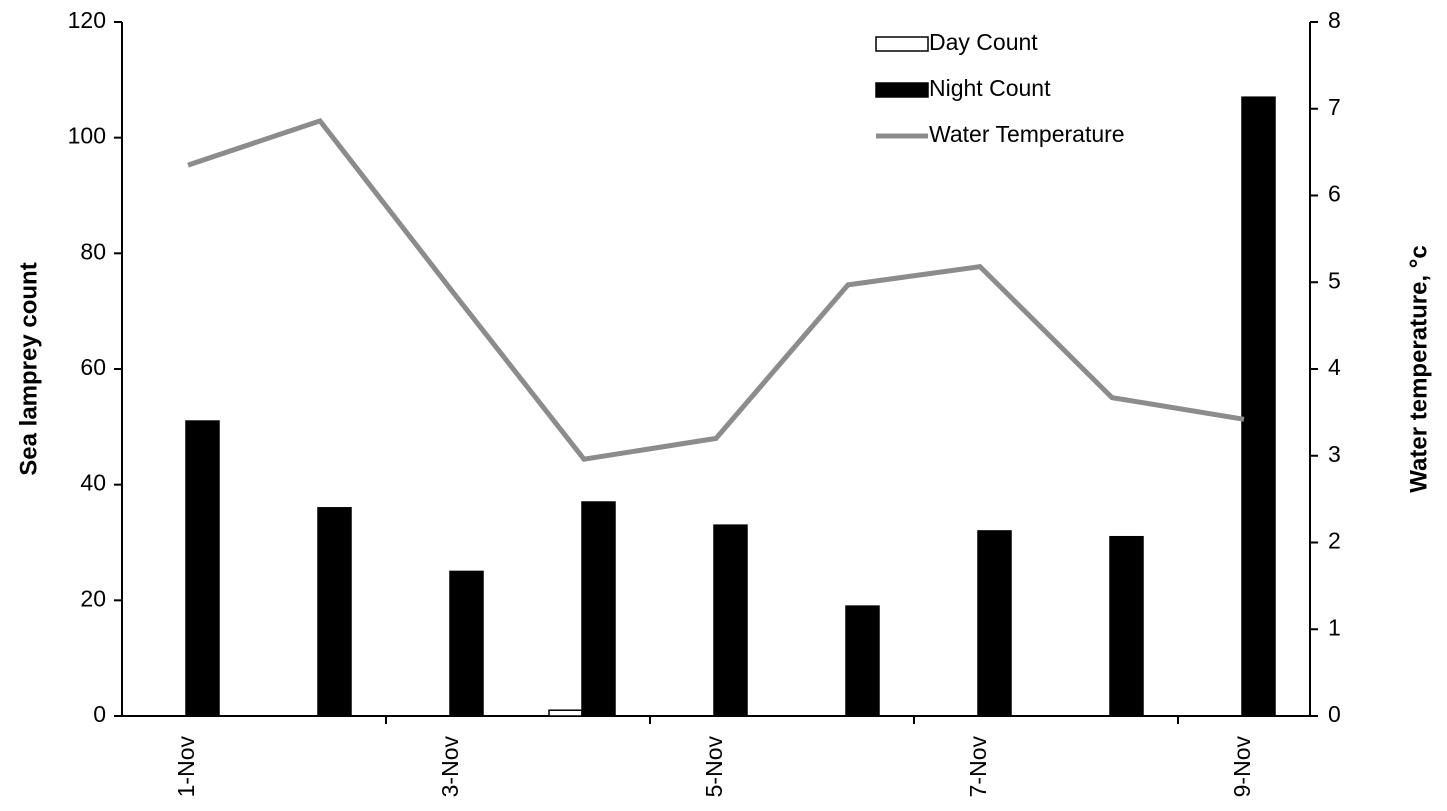  Describe the element at coordinates (1334, 627) in the screenshot. I see `y2-tick-label: 1` at that location.